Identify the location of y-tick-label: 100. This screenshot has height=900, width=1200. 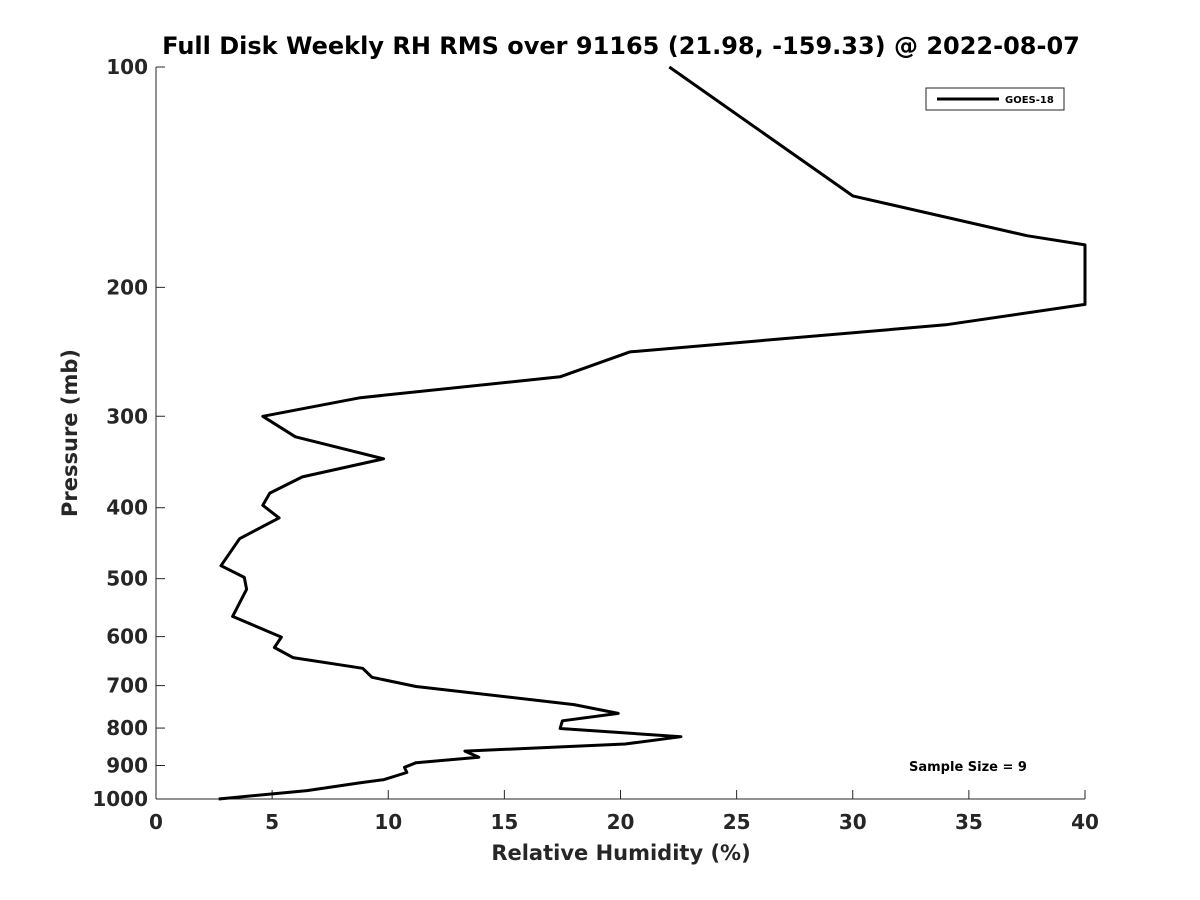
(127, 67).